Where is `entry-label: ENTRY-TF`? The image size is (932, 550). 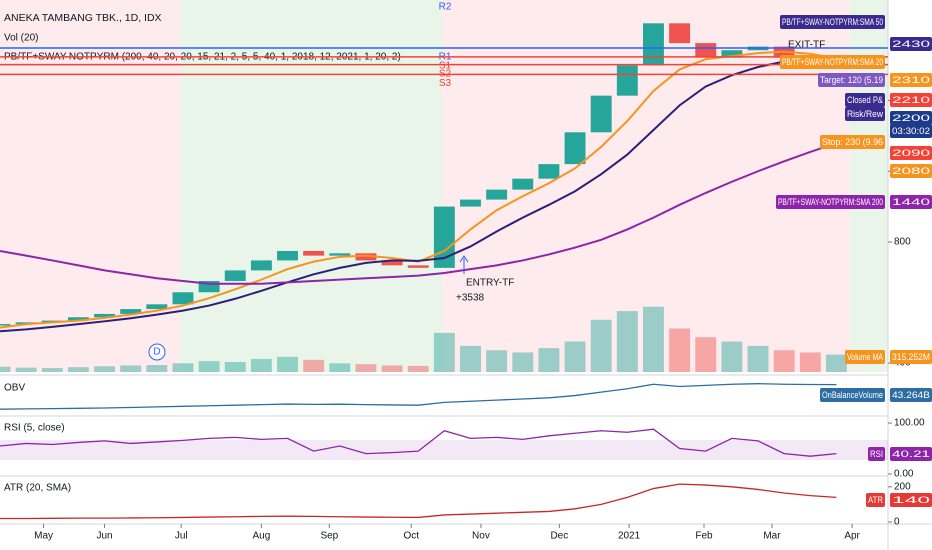 entry-label: ENTRY-TF is located at coordinates (490, 283).